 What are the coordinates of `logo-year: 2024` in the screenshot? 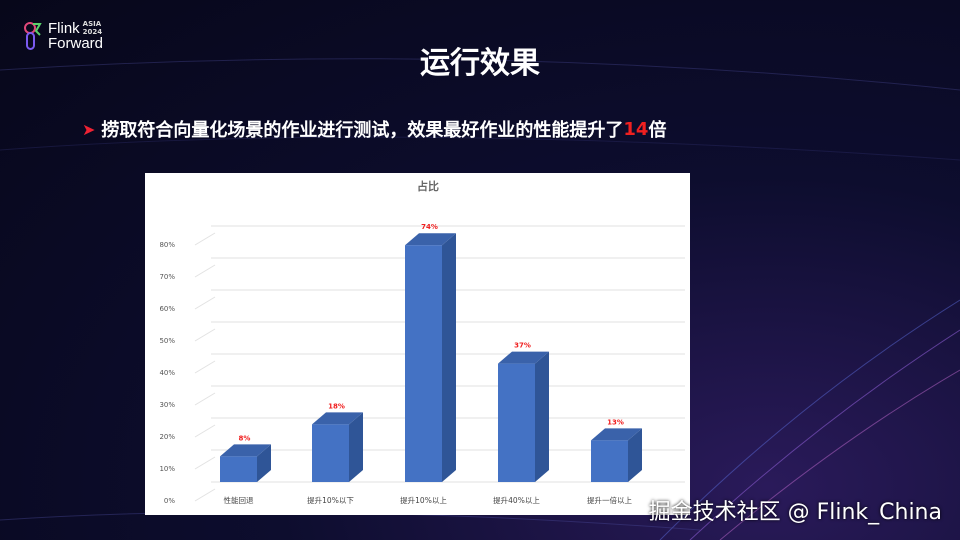 It's located at (92, 32).